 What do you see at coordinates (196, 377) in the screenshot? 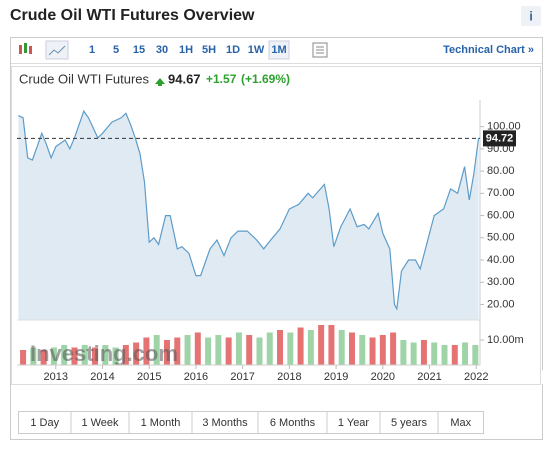
I see `x-tick-label: 2016` at bounding box center [196, 377].